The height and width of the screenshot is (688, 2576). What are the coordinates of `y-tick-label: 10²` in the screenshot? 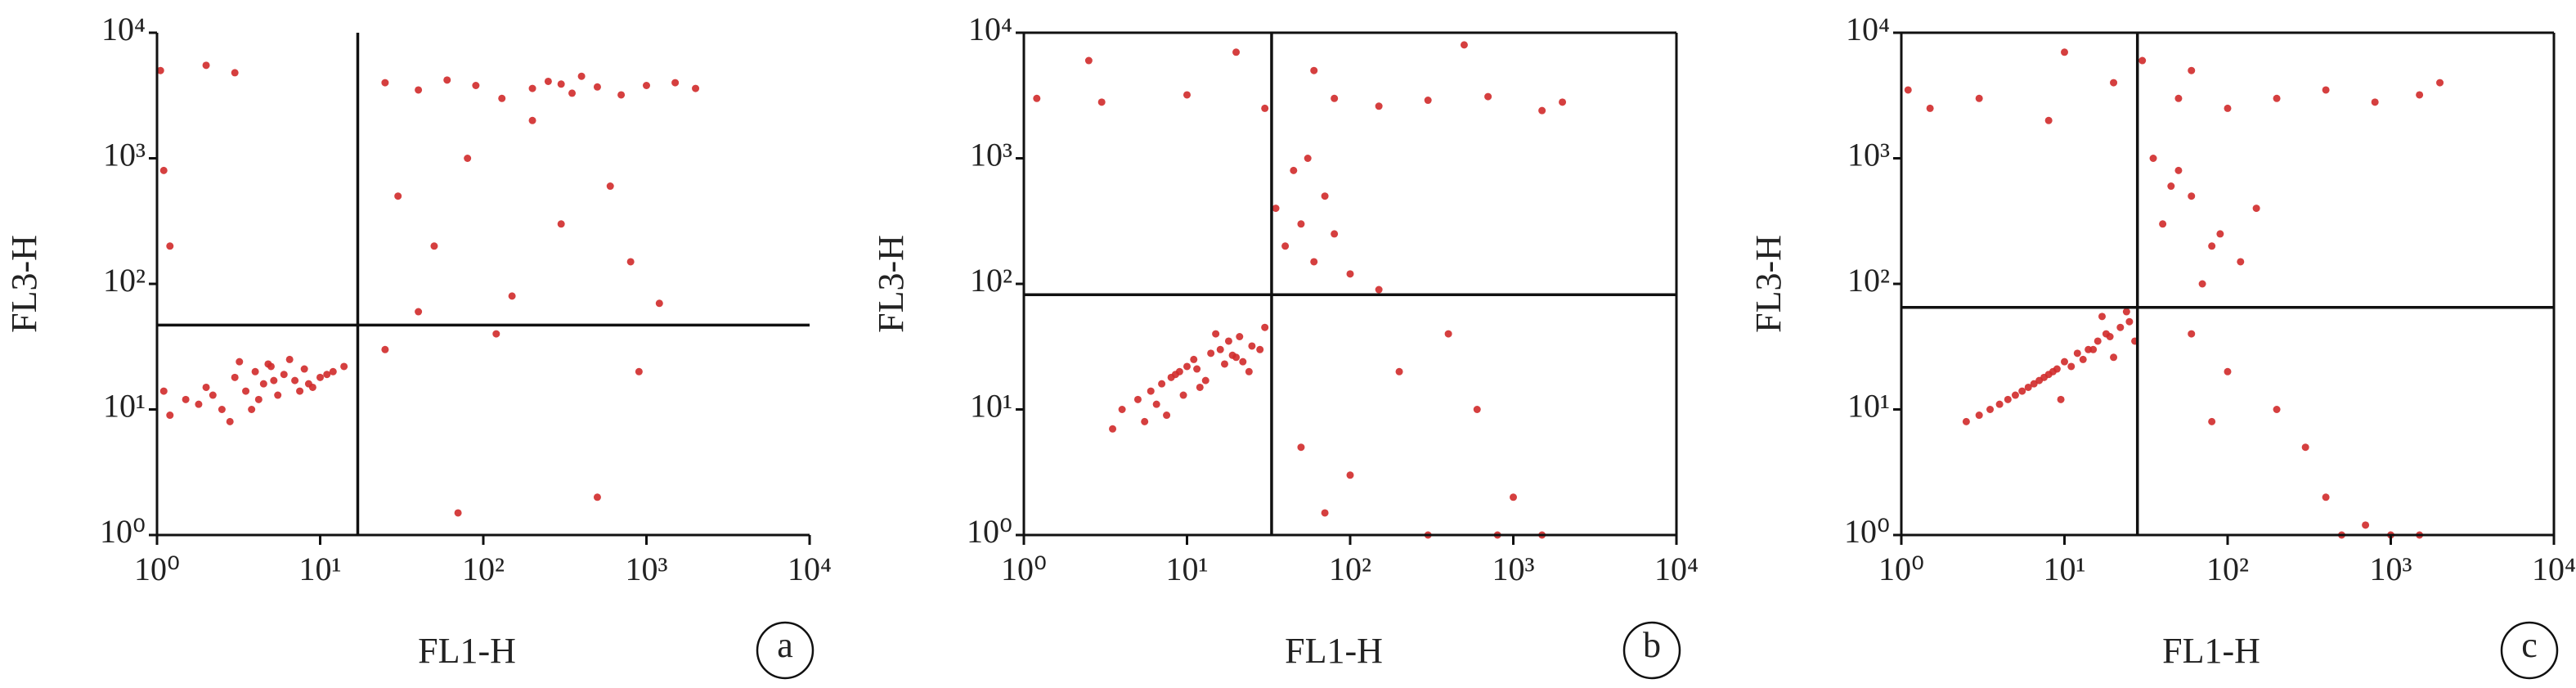 It's located at (1869, 280).